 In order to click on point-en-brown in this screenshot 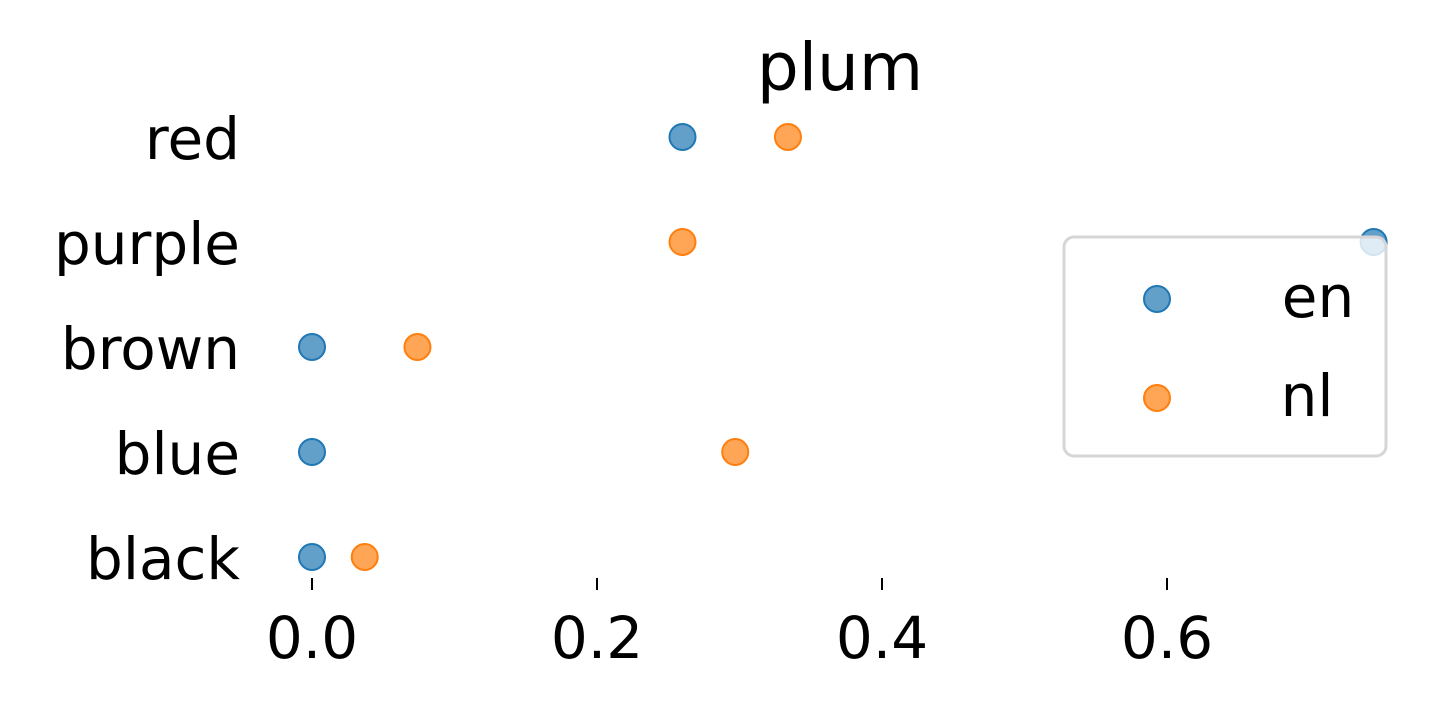, I will do `click(312, 347)`.